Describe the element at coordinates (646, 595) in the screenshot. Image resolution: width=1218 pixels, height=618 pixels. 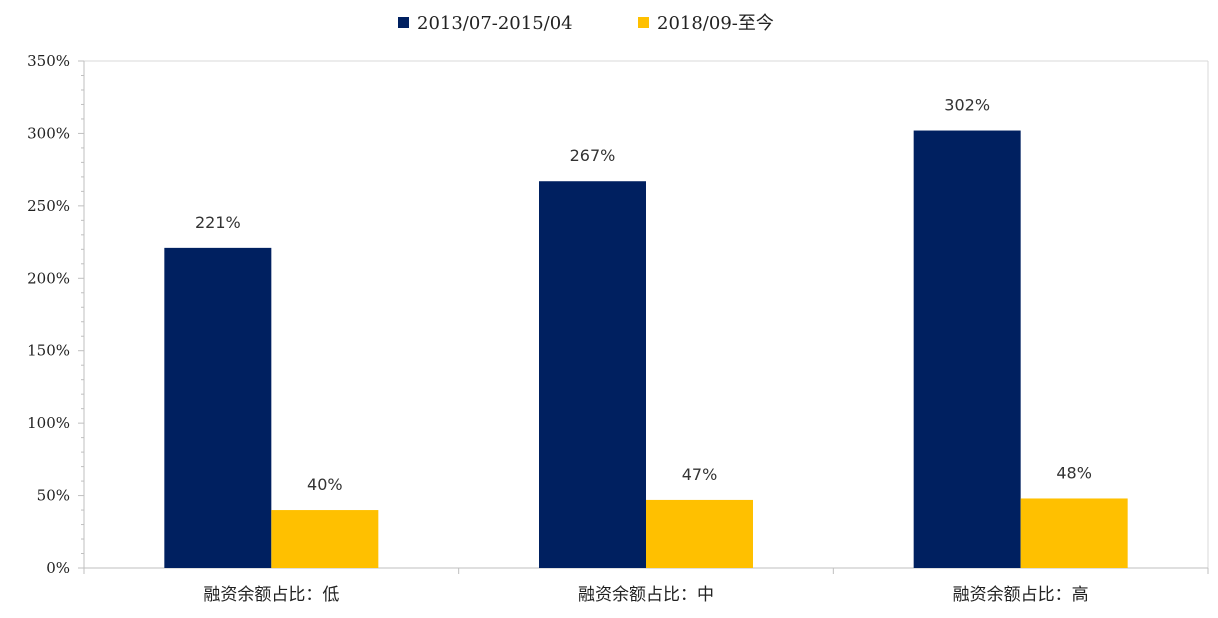
I see `x-tick-label: 融资余额占比：中` at that location.